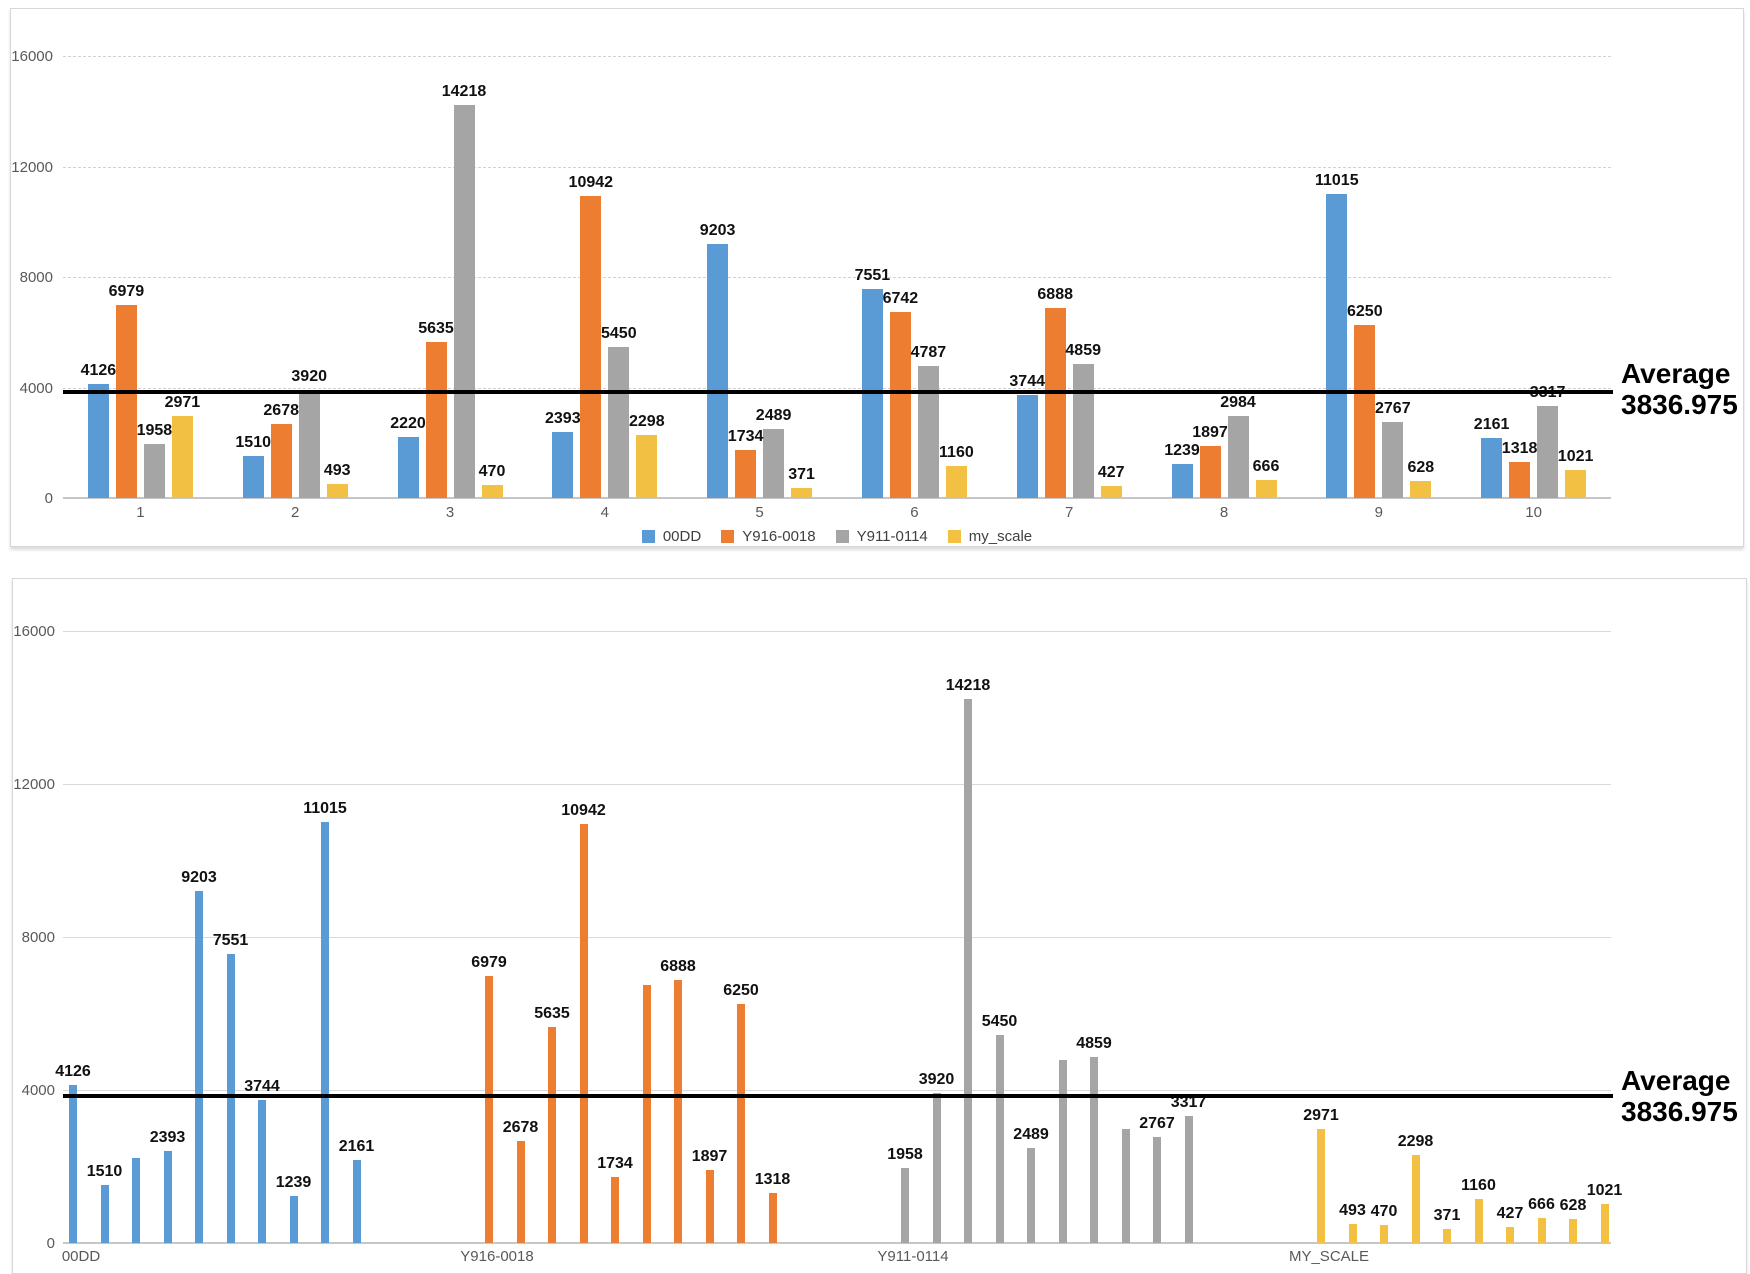 The width and height of the screenshot is (1750, 1274). What do you see at coordinates (1329, 1256) in the screenshot?
I see `series-group-label: MY_SCALE` at bounding box center [1329, 1256].